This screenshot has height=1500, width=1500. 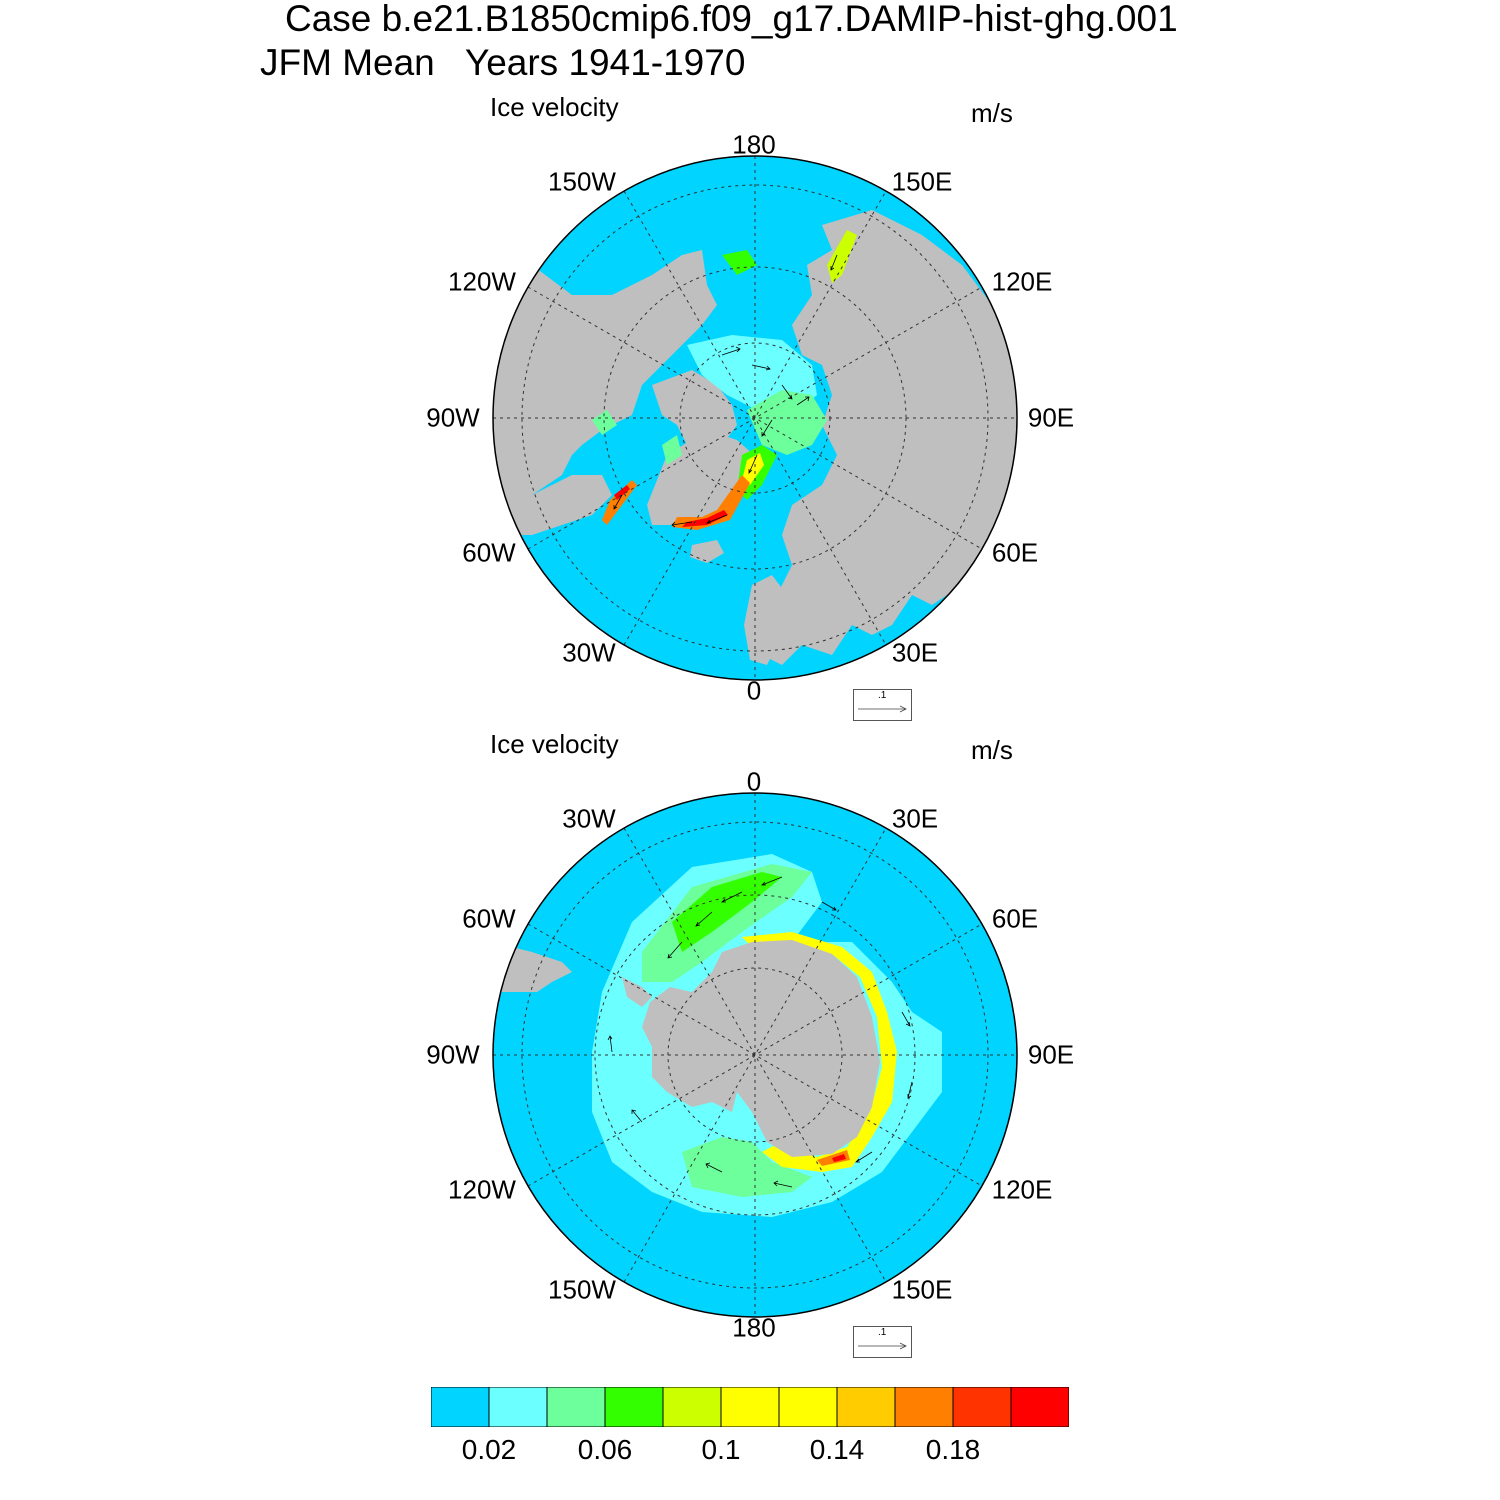 What do you see at coordinates (707, 551) in the screenshot?
I see `nh-land-iceland` at bounding box center [707, 551].